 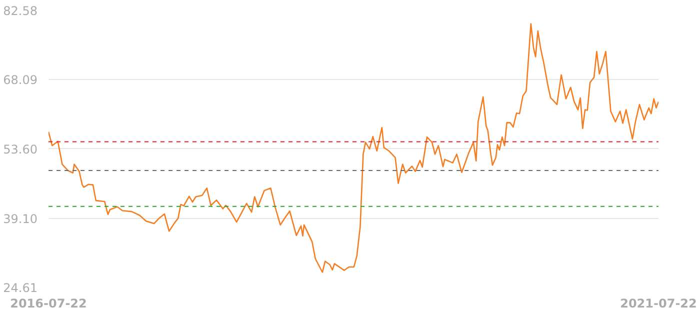 What do you see at coordinates (48, 303) in the screenshot?
I see `x-tick-label: 2016-07-22` at bounding box center [48, 303].